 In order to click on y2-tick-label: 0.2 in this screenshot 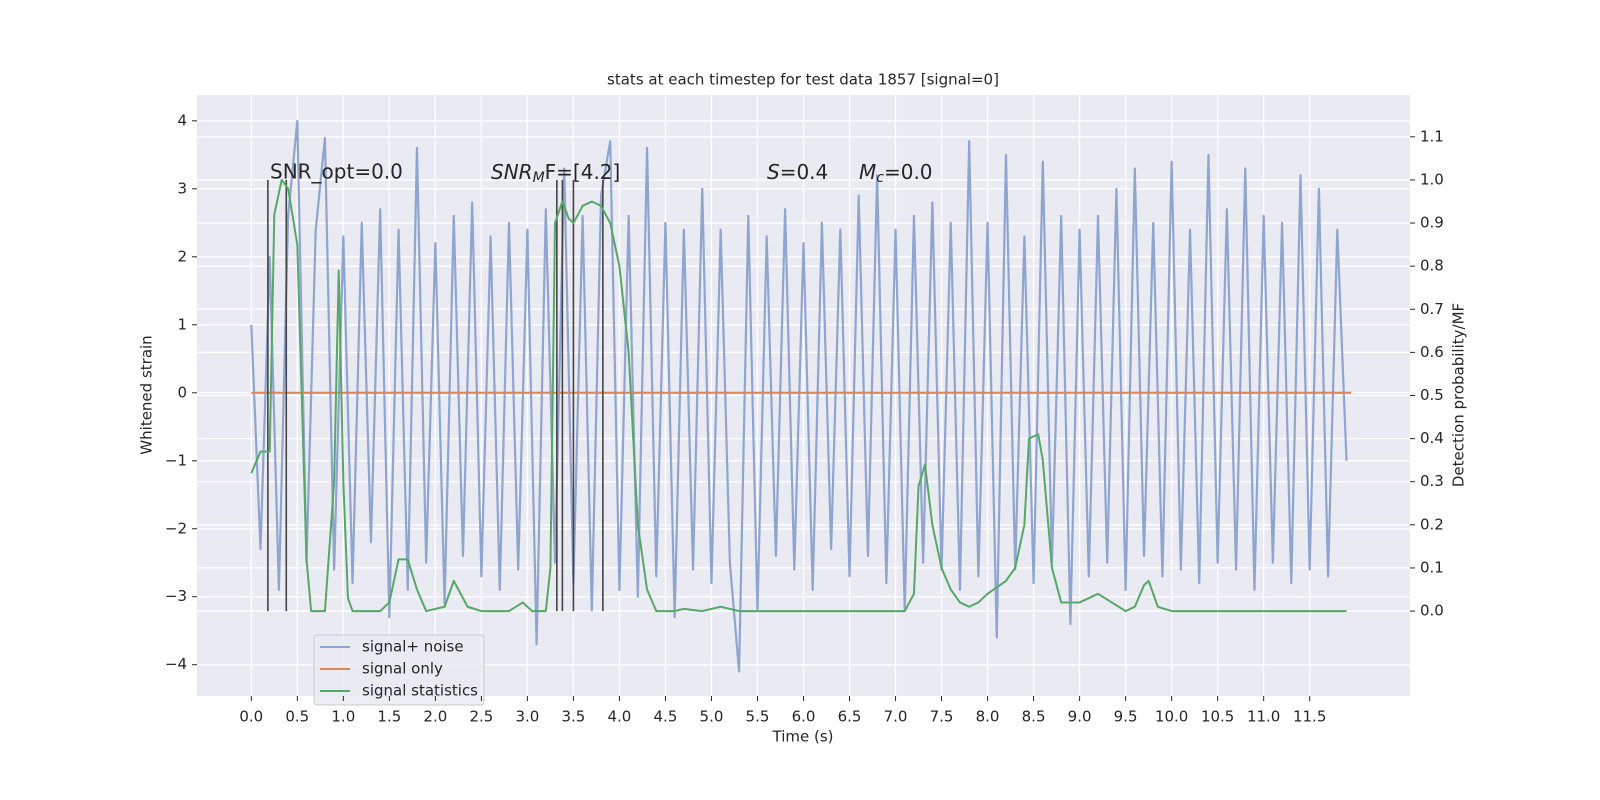, I will do `click(1432, 524)`.